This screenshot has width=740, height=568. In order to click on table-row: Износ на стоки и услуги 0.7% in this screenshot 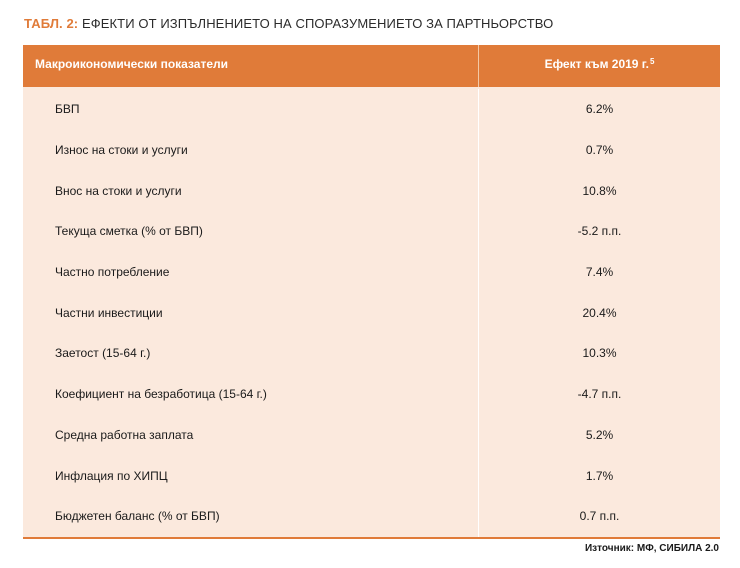, I will do `click(371, 150)`.